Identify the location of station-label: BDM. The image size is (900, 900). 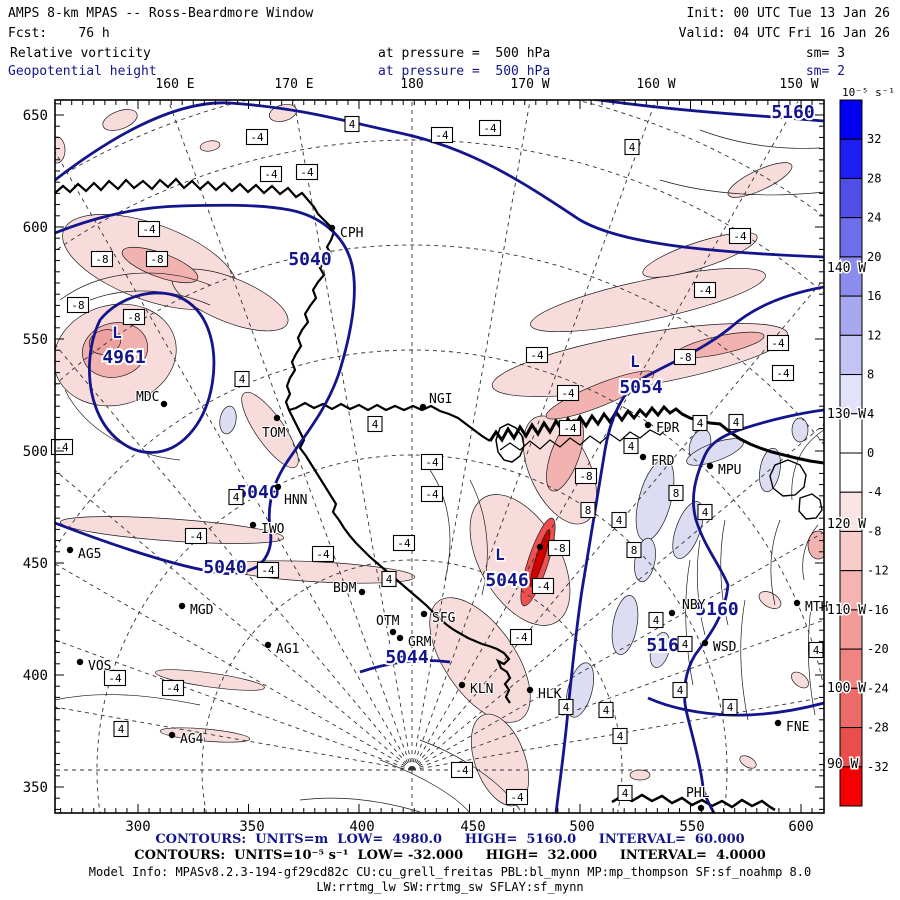
(345, 588).